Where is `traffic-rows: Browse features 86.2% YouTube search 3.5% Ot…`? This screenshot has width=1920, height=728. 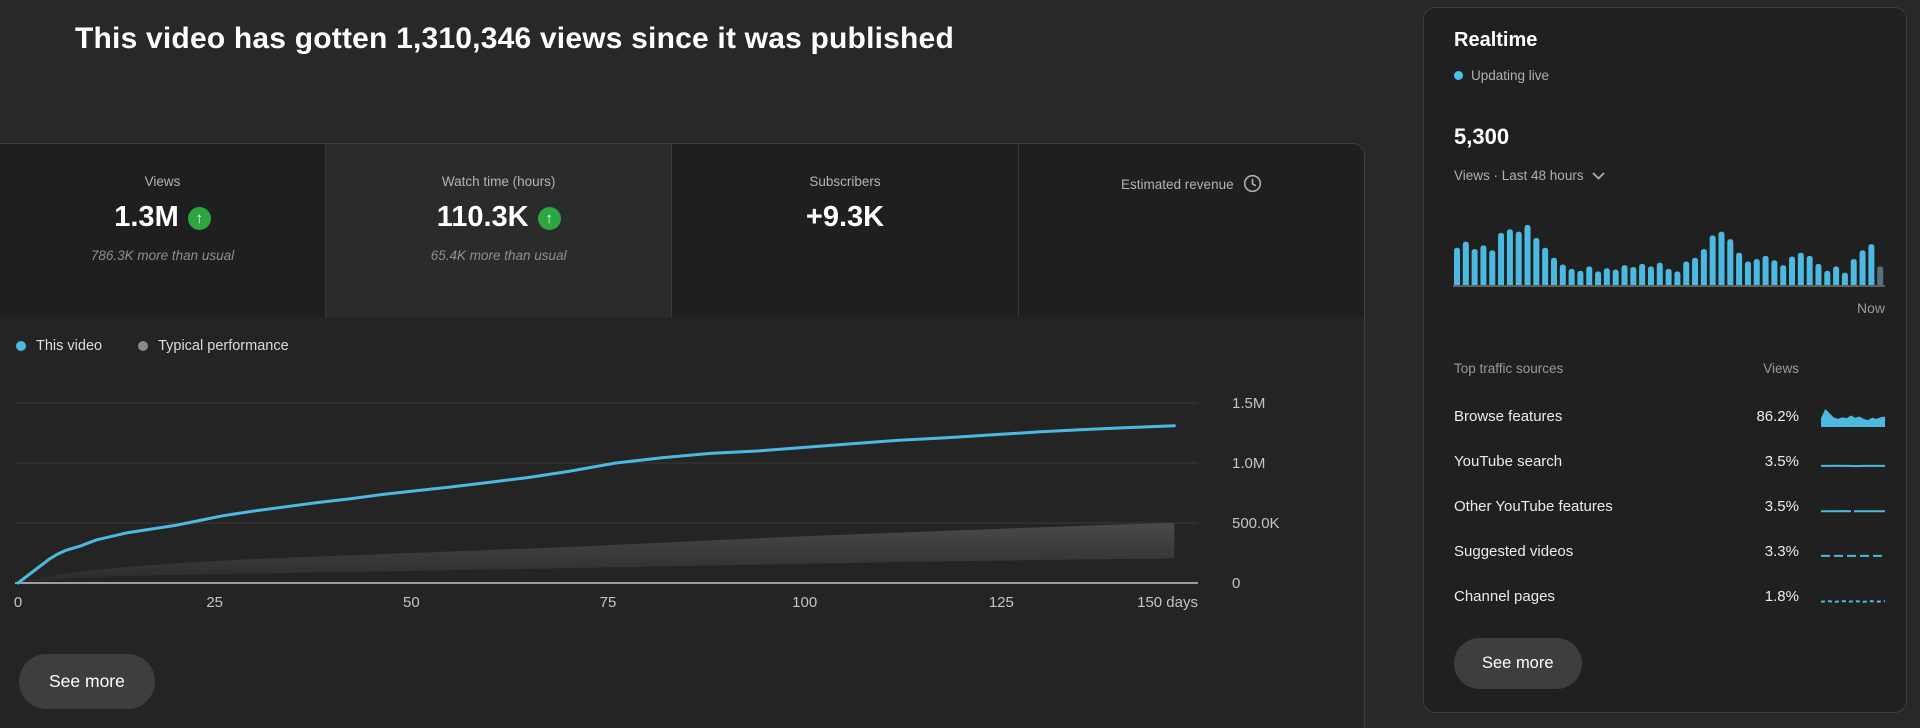 traffic-rows: Browse features 86.2% YouTube search 3.5% Ot… is located at coordinates (1670, 506).